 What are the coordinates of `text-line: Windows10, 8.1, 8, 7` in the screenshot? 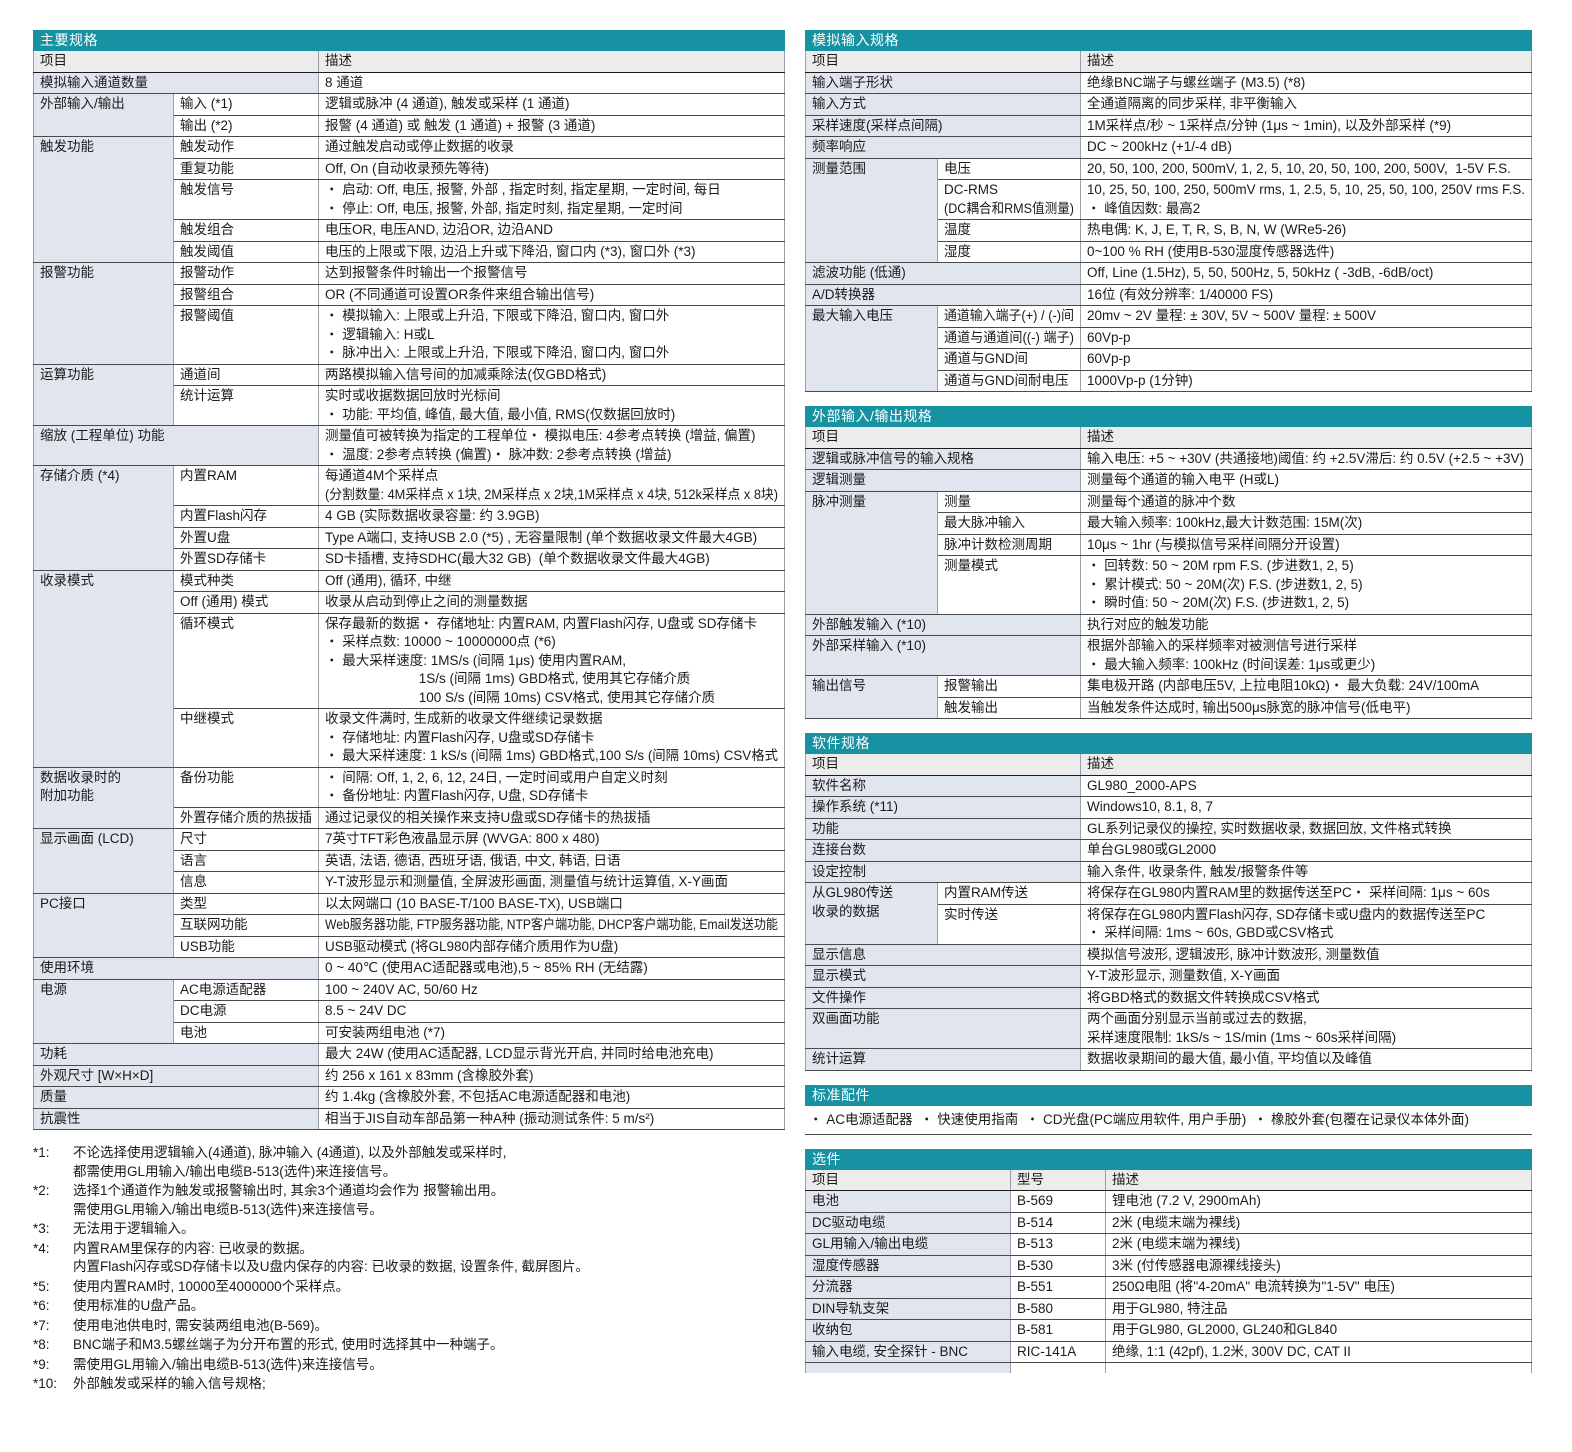 It's located at (1150, 806).